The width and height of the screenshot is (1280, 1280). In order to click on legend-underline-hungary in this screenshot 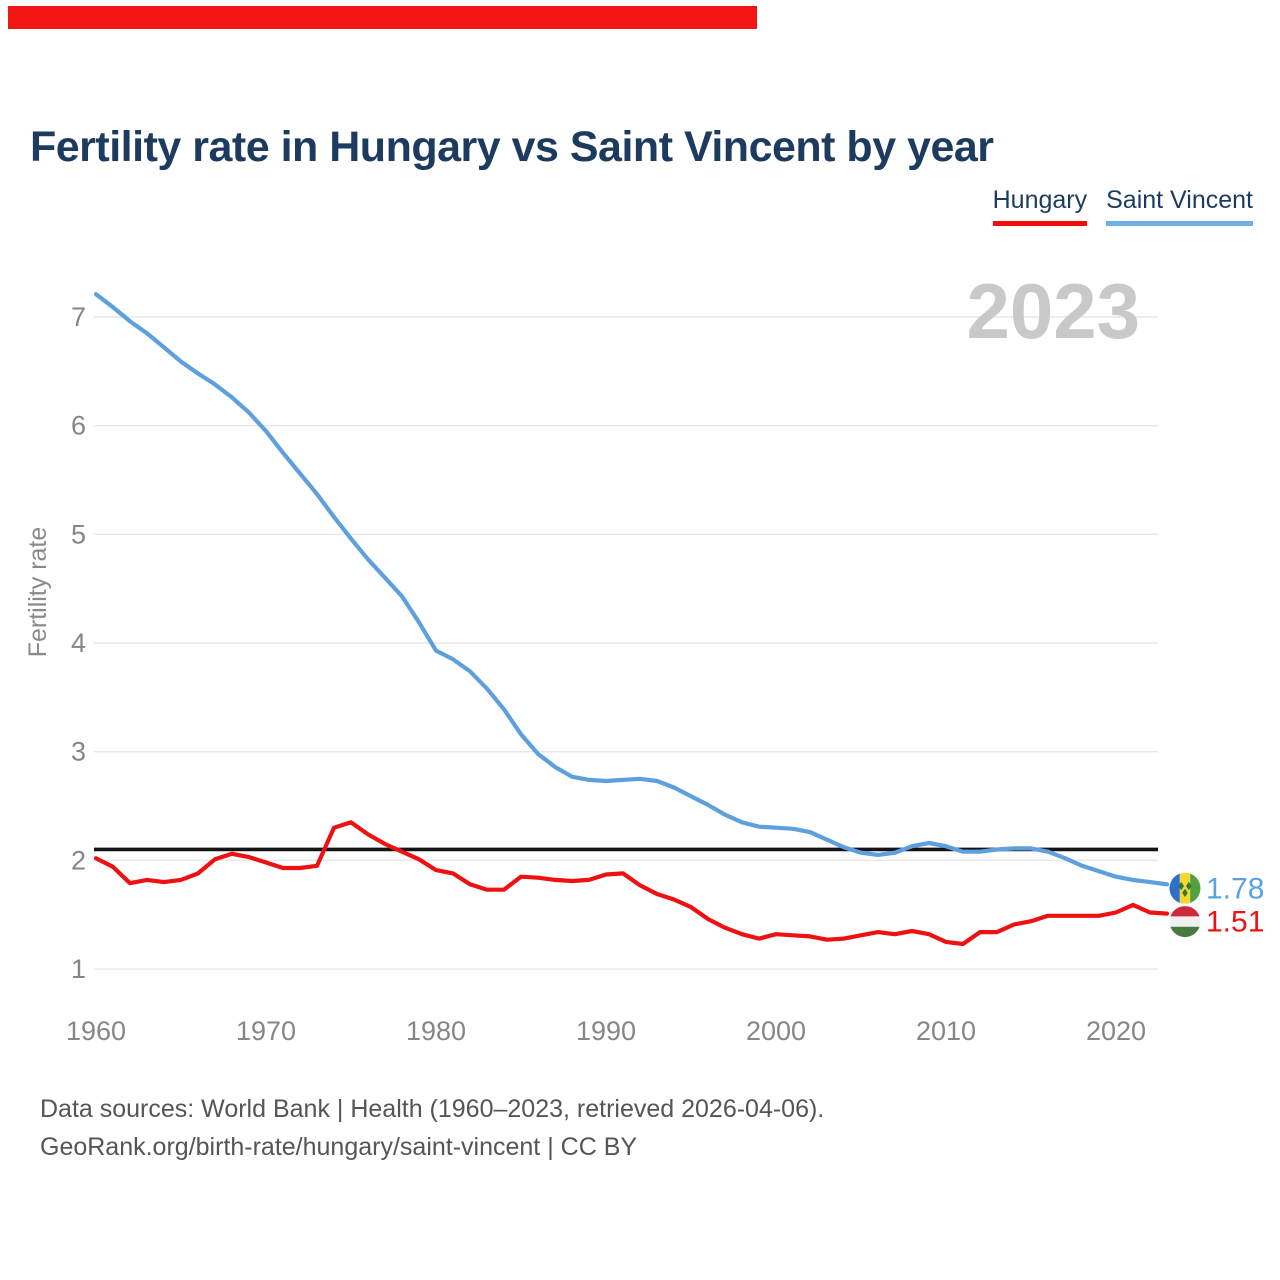, I will do `click(1040, 223)`.